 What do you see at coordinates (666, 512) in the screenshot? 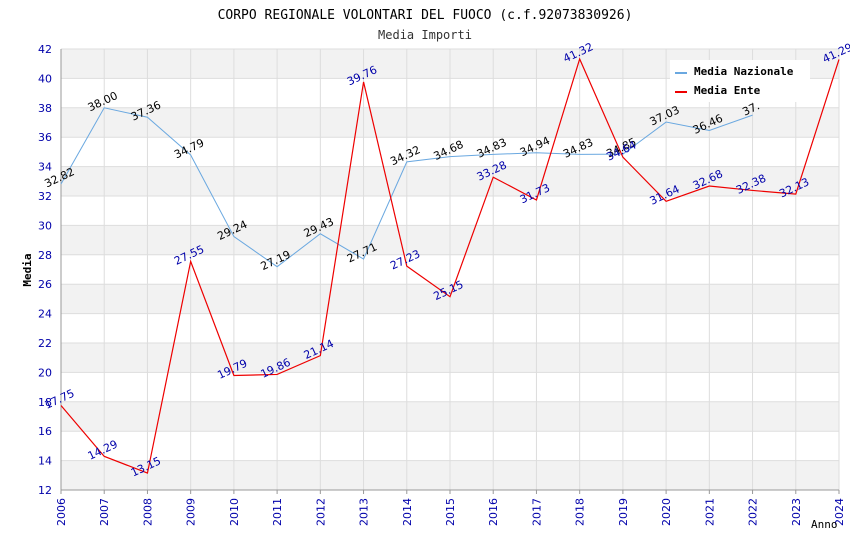
I see `x-tick-label: 2020` at bounding box center [666, 512].